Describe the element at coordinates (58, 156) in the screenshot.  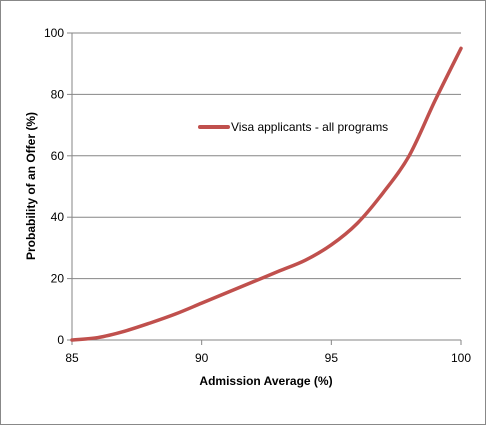
I see `y-tick-label: 60` at that location.